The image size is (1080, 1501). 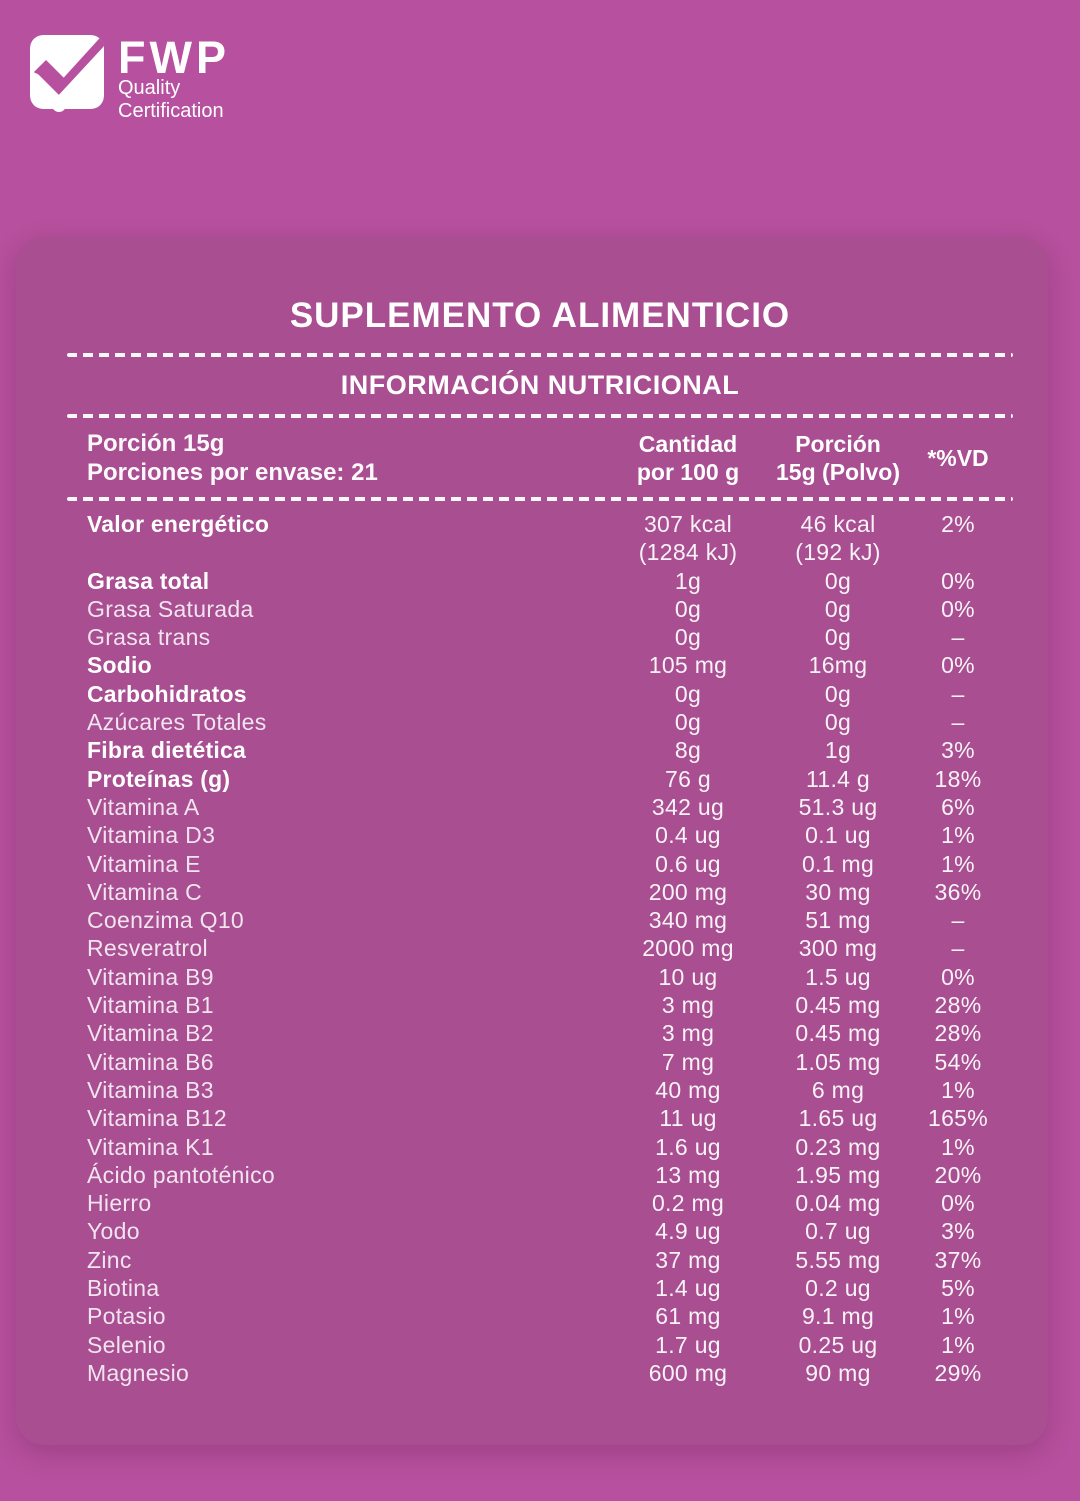 What do you see at coordinates (540, 637) in the screenshot?
I see `table-row: Grasa trans 0g 0g –` at bounding box center [540, 637].